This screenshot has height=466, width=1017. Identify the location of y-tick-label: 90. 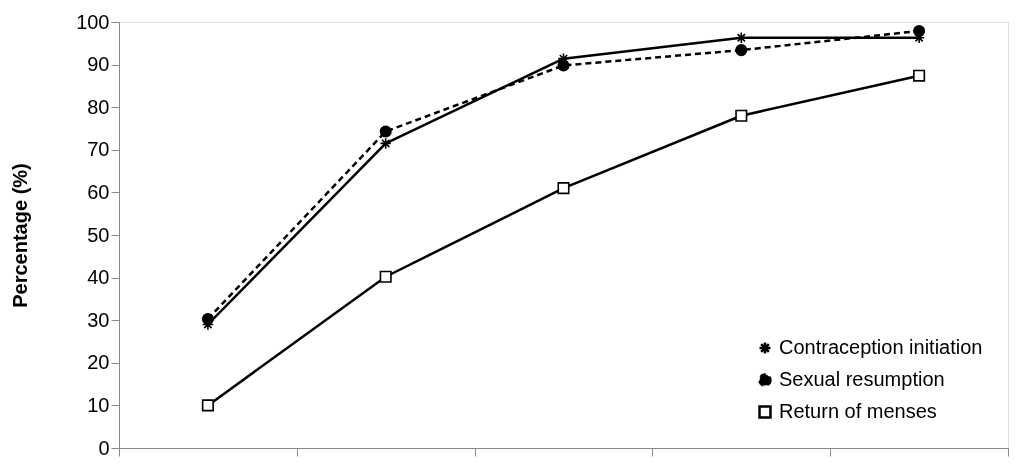
(98, 64).